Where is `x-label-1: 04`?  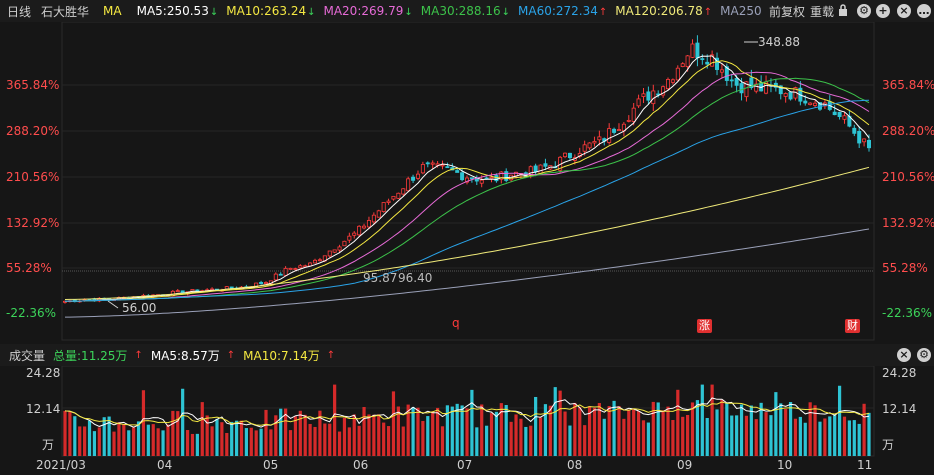 x-label-1: 04 is located at coordinates (165, 465).